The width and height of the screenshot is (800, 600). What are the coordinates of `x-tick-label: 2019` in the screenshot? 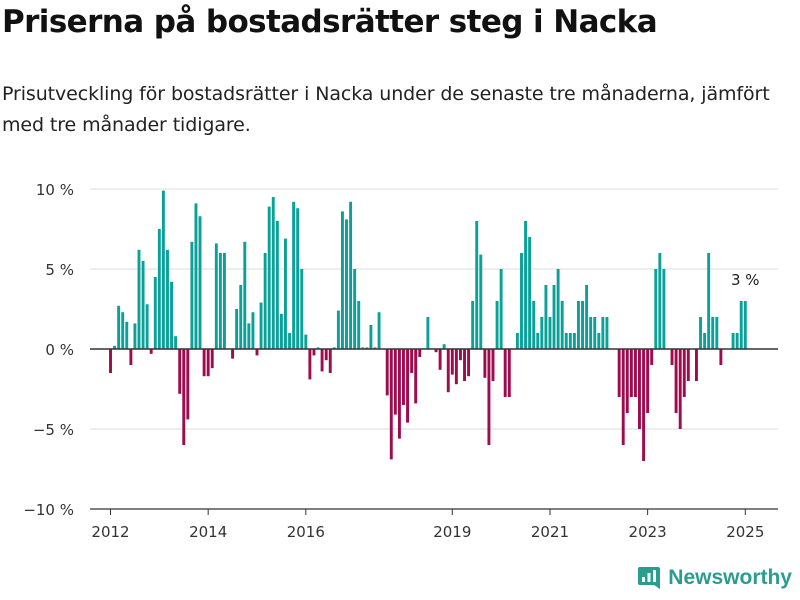 It's located at (452, 532).